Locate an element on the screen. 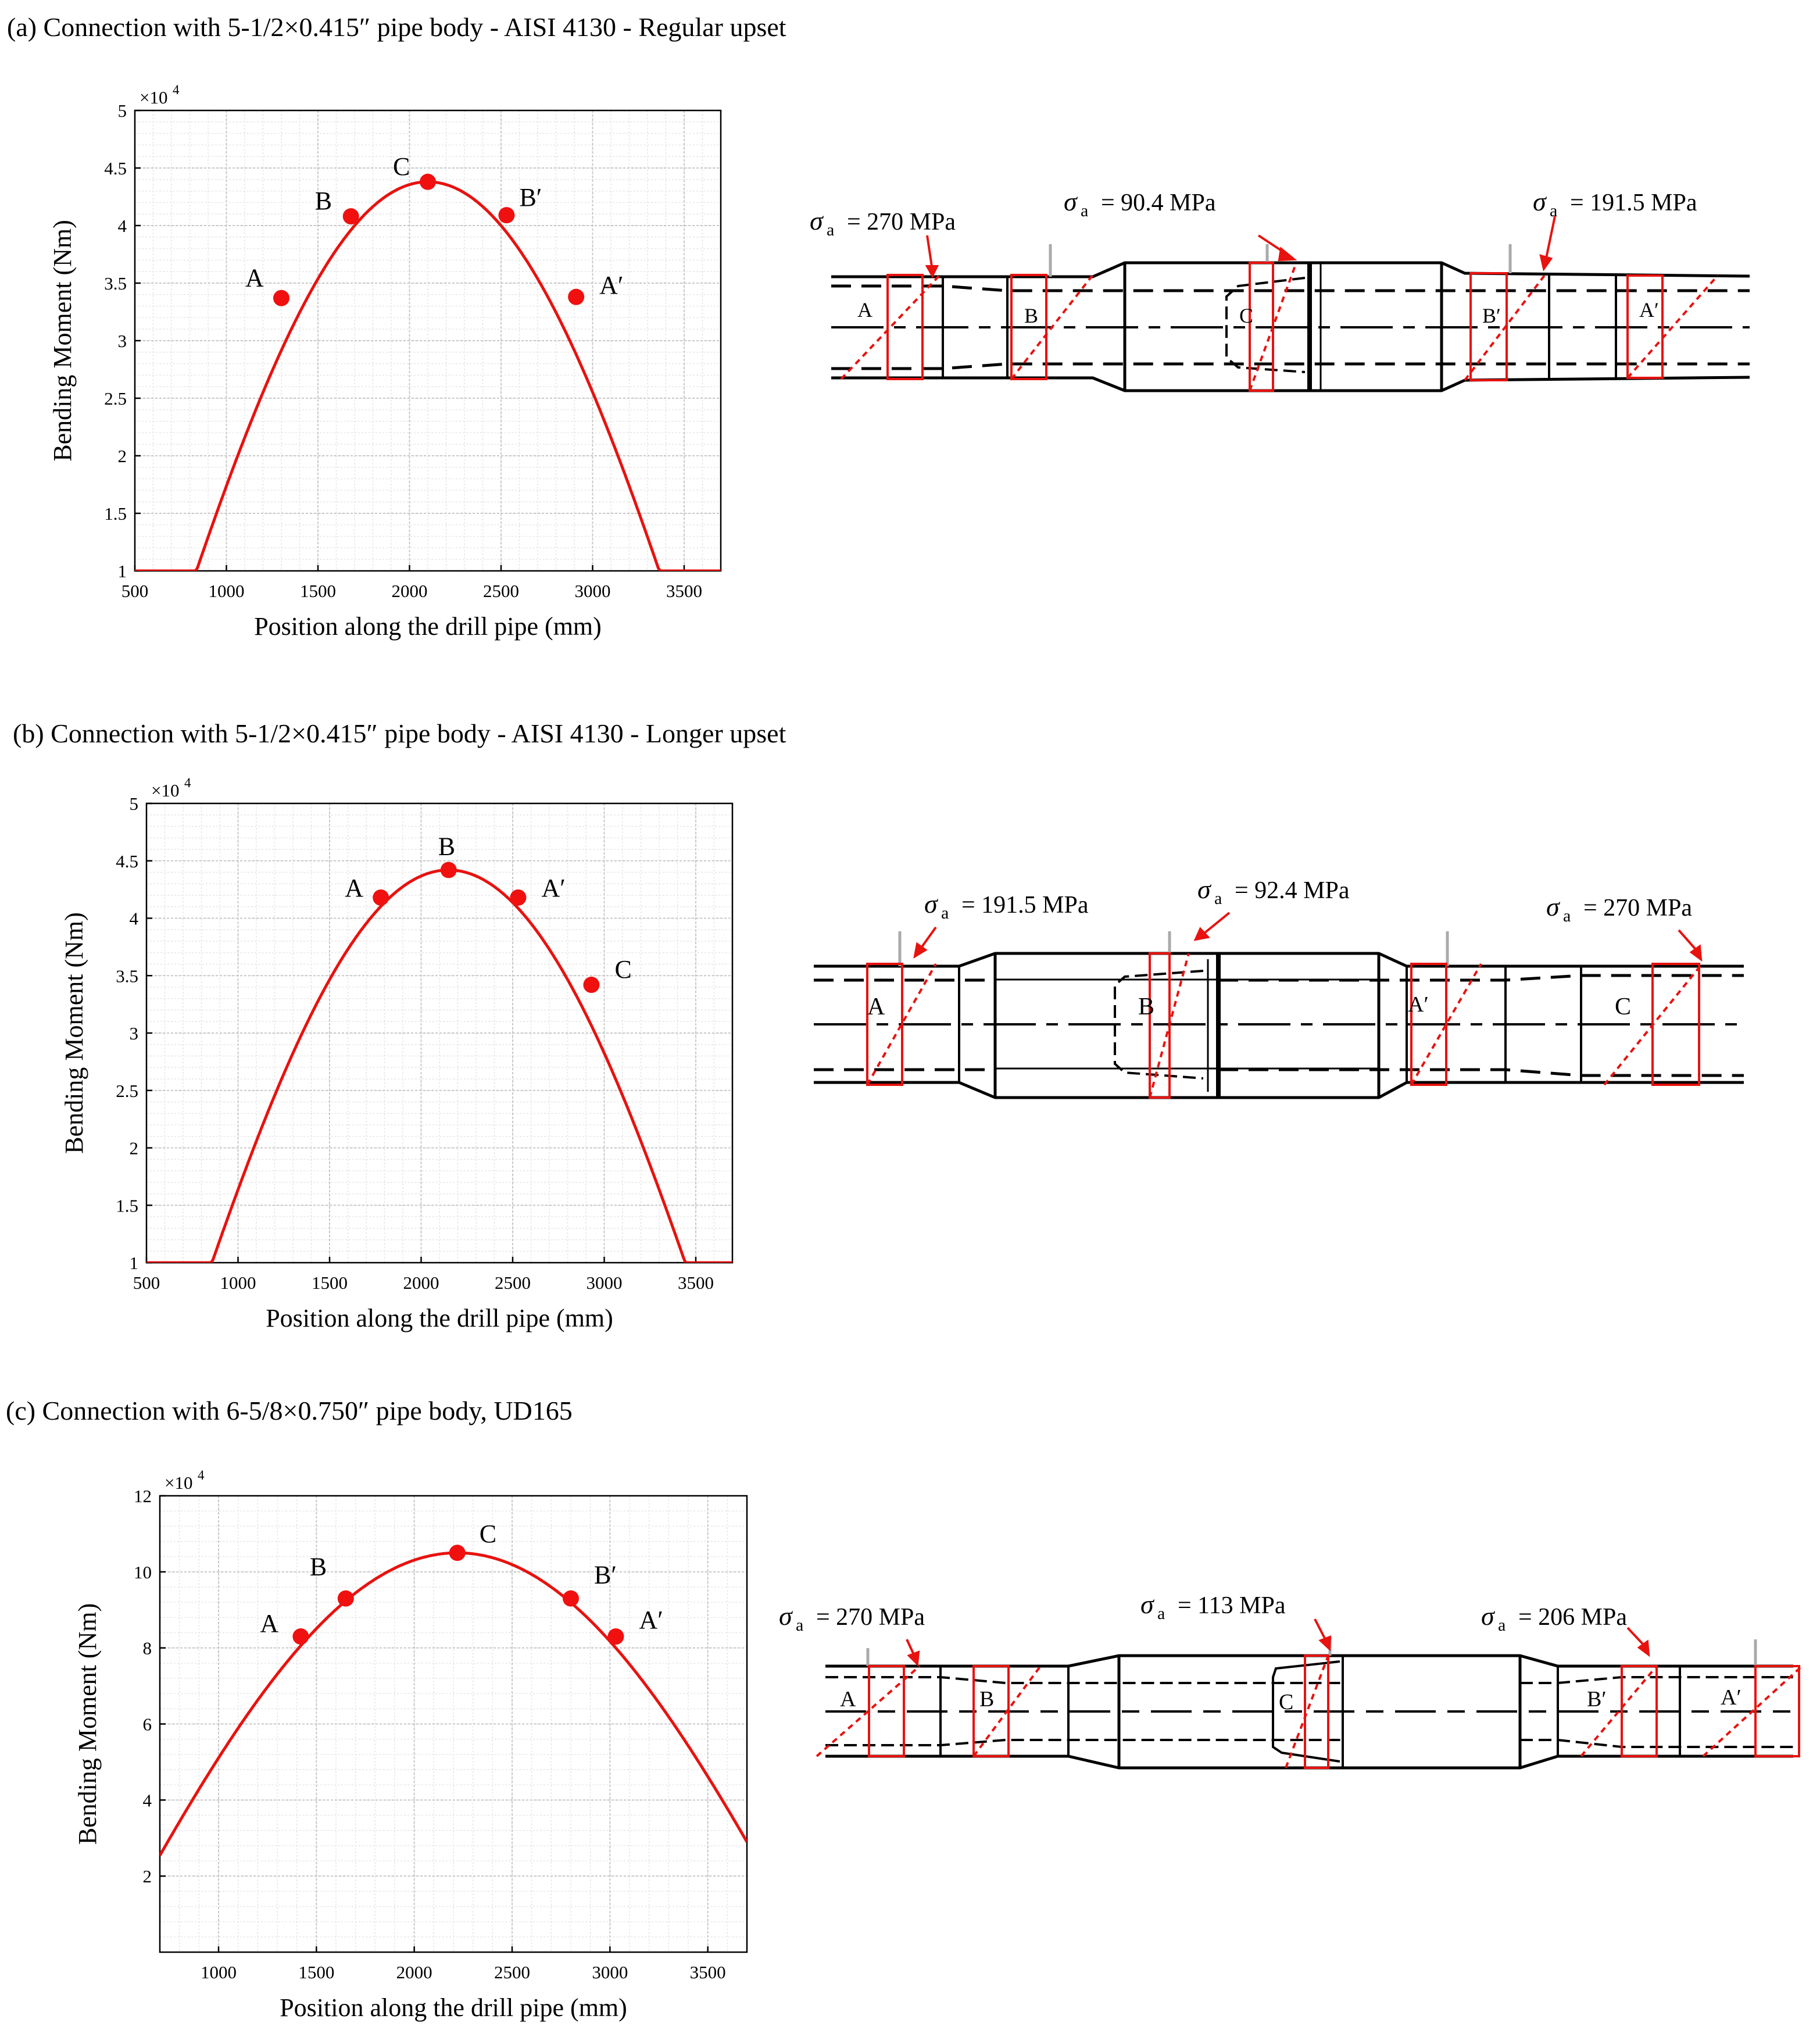  section-label-a-Bp: B′ is located at coordinates (1491, 315).